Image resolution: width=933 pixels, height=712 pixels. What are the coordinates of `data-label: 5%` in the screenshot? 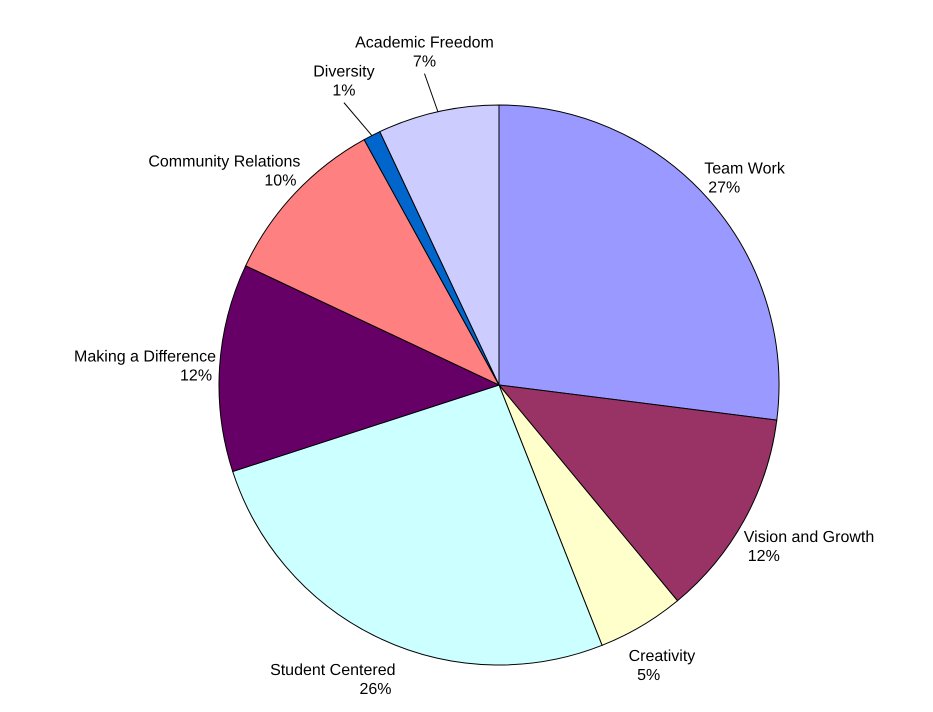 It's located at (648, 675).